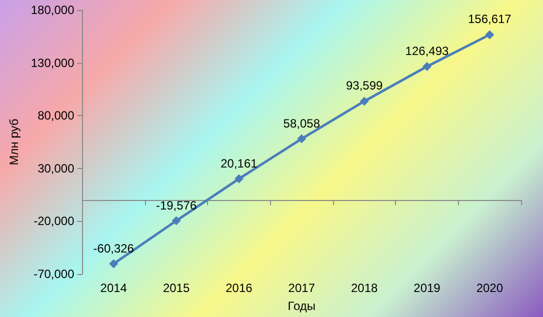 The width and height of the screenshot is (543, 317). I want to click on x-tick-label: 2016, so click(239, 288).